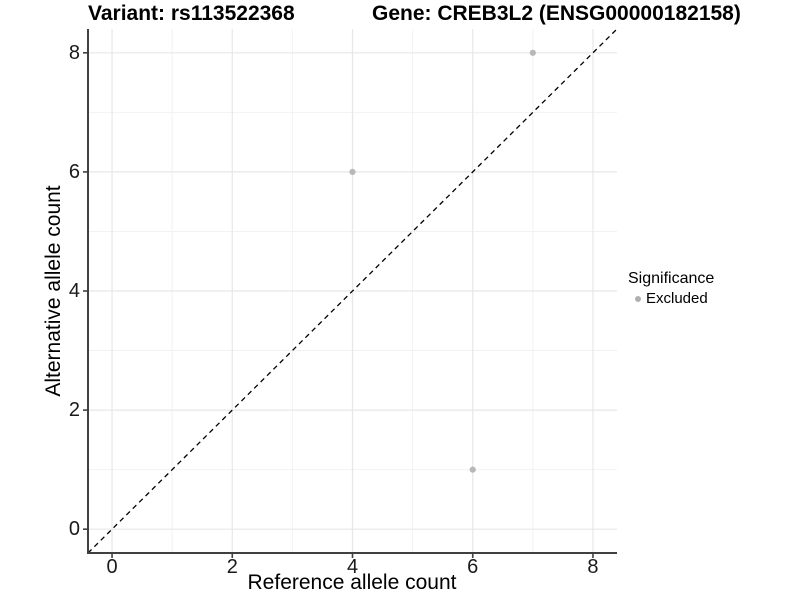 The image size is (800, 600). Describe the element at coordinates (112, 567) in the screenshot. I see `x-tick-label: 0` at that location.